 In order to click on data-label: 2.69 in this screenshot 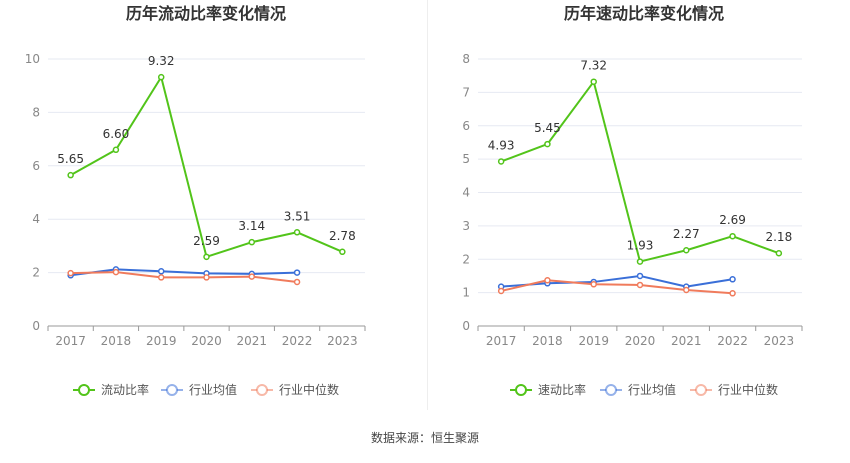, I will do `click(732, 220)`.